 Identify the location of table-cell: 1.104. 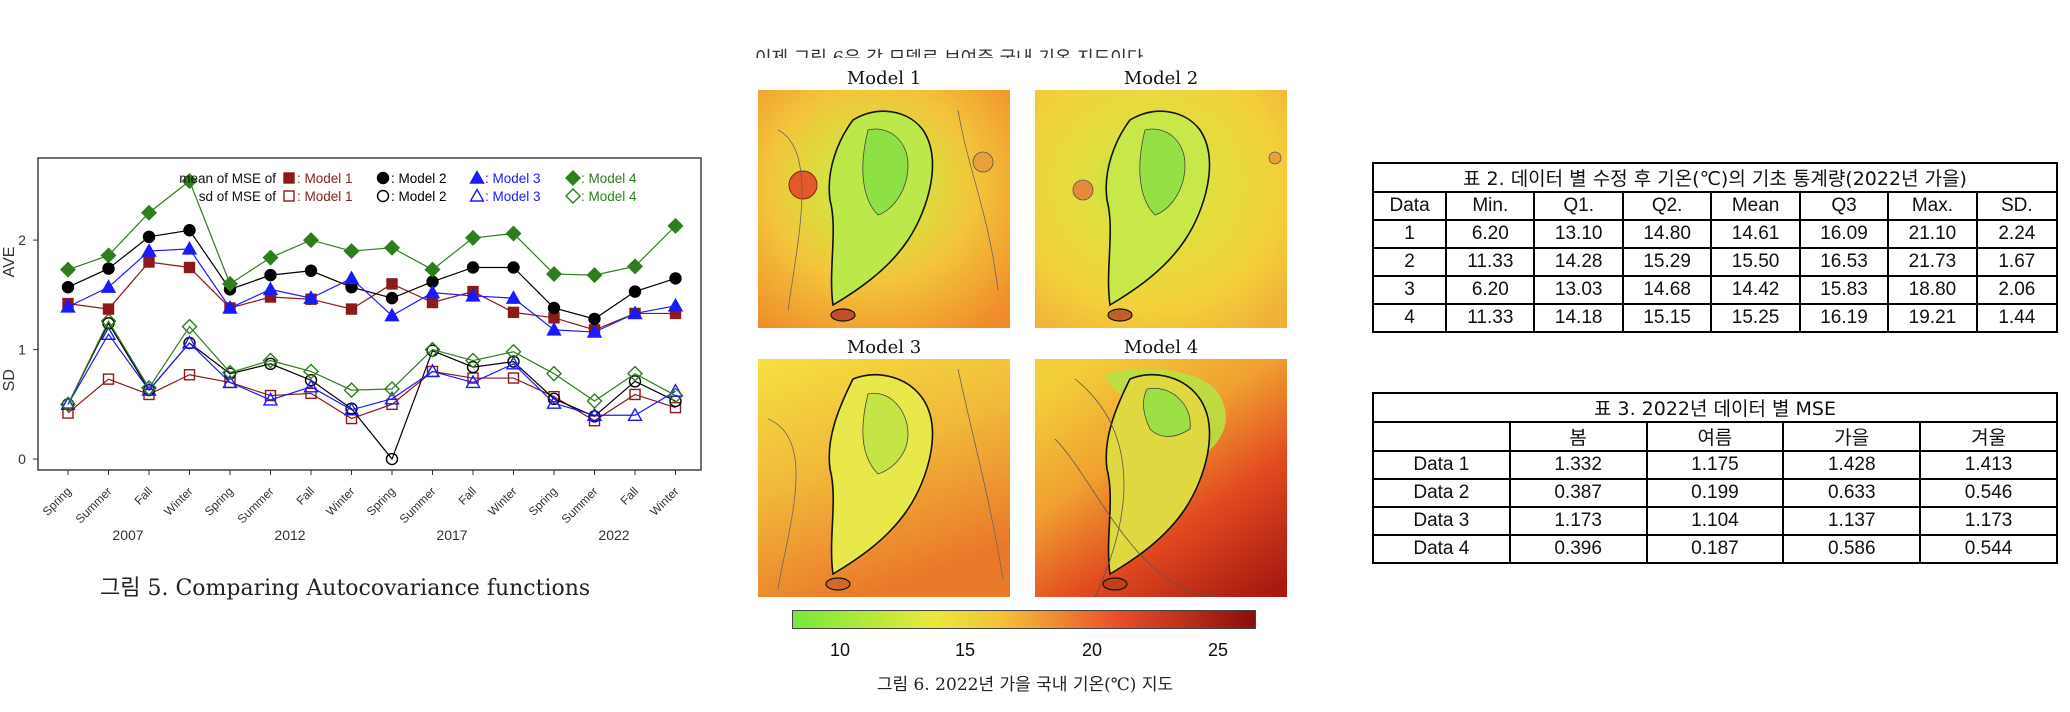
(1715, 521).